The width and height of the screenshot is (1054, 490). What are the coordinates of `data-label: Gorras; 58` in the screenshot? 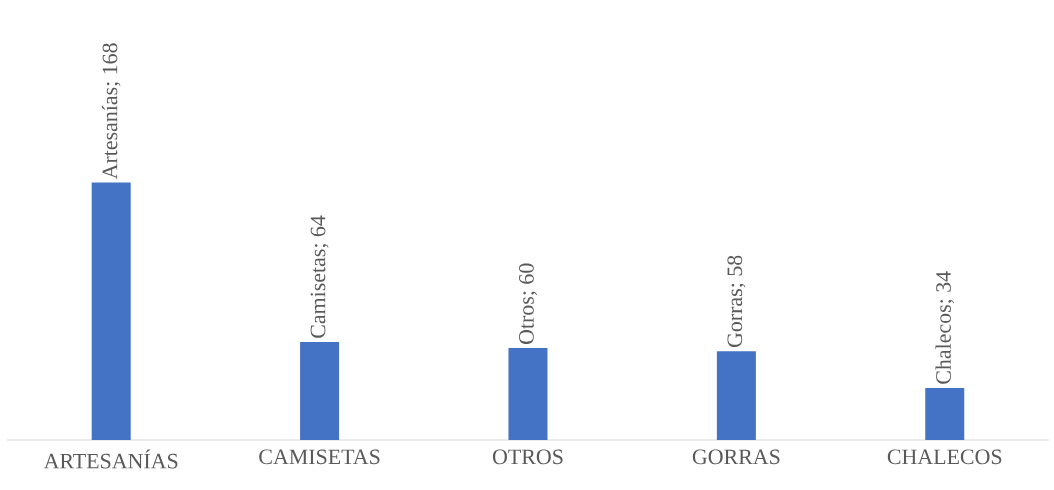 It's located at (736, 301).